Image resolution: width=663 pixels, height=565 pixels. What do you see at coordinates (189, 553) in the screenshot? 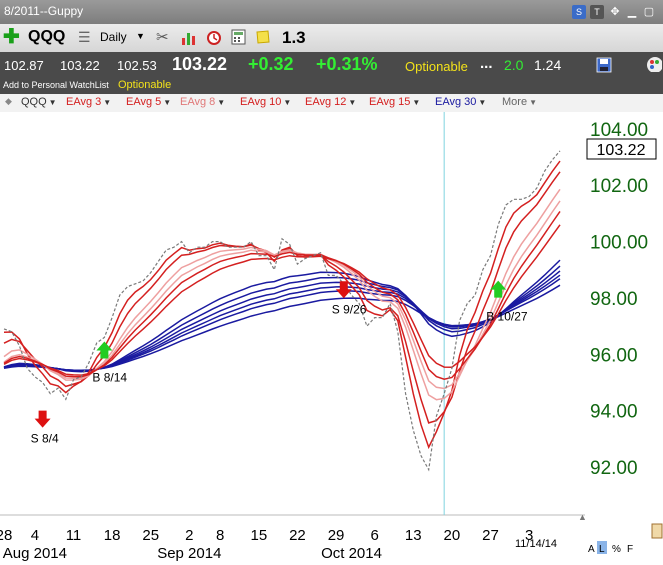
I see `month-label: Sep 2014` at bounding box center [189, 553].